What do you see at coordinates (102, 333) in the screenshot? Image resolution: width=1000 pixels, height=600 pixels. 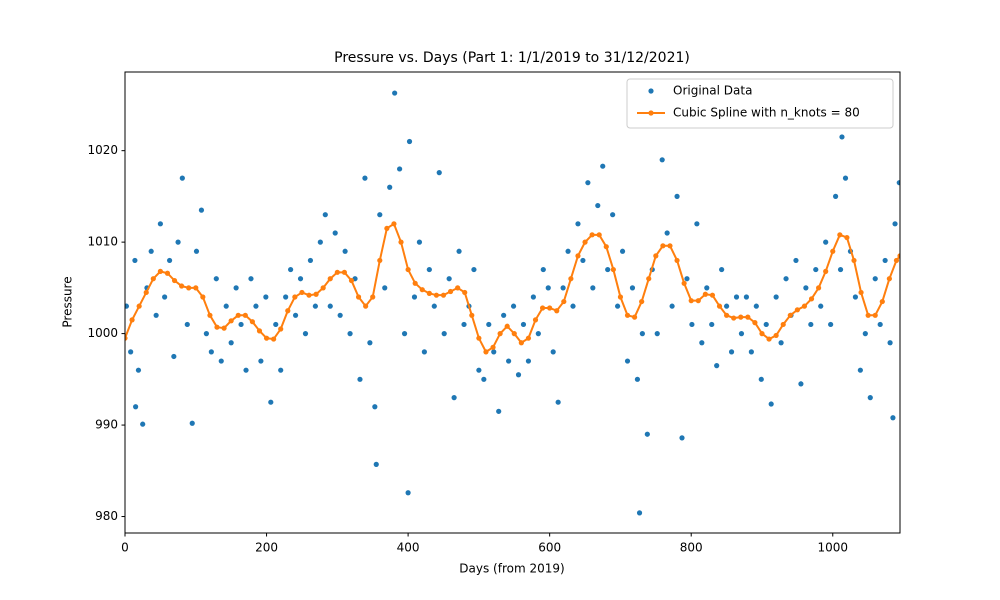 I see `y-tick-label: 1000` at bounding box center [102, 333].